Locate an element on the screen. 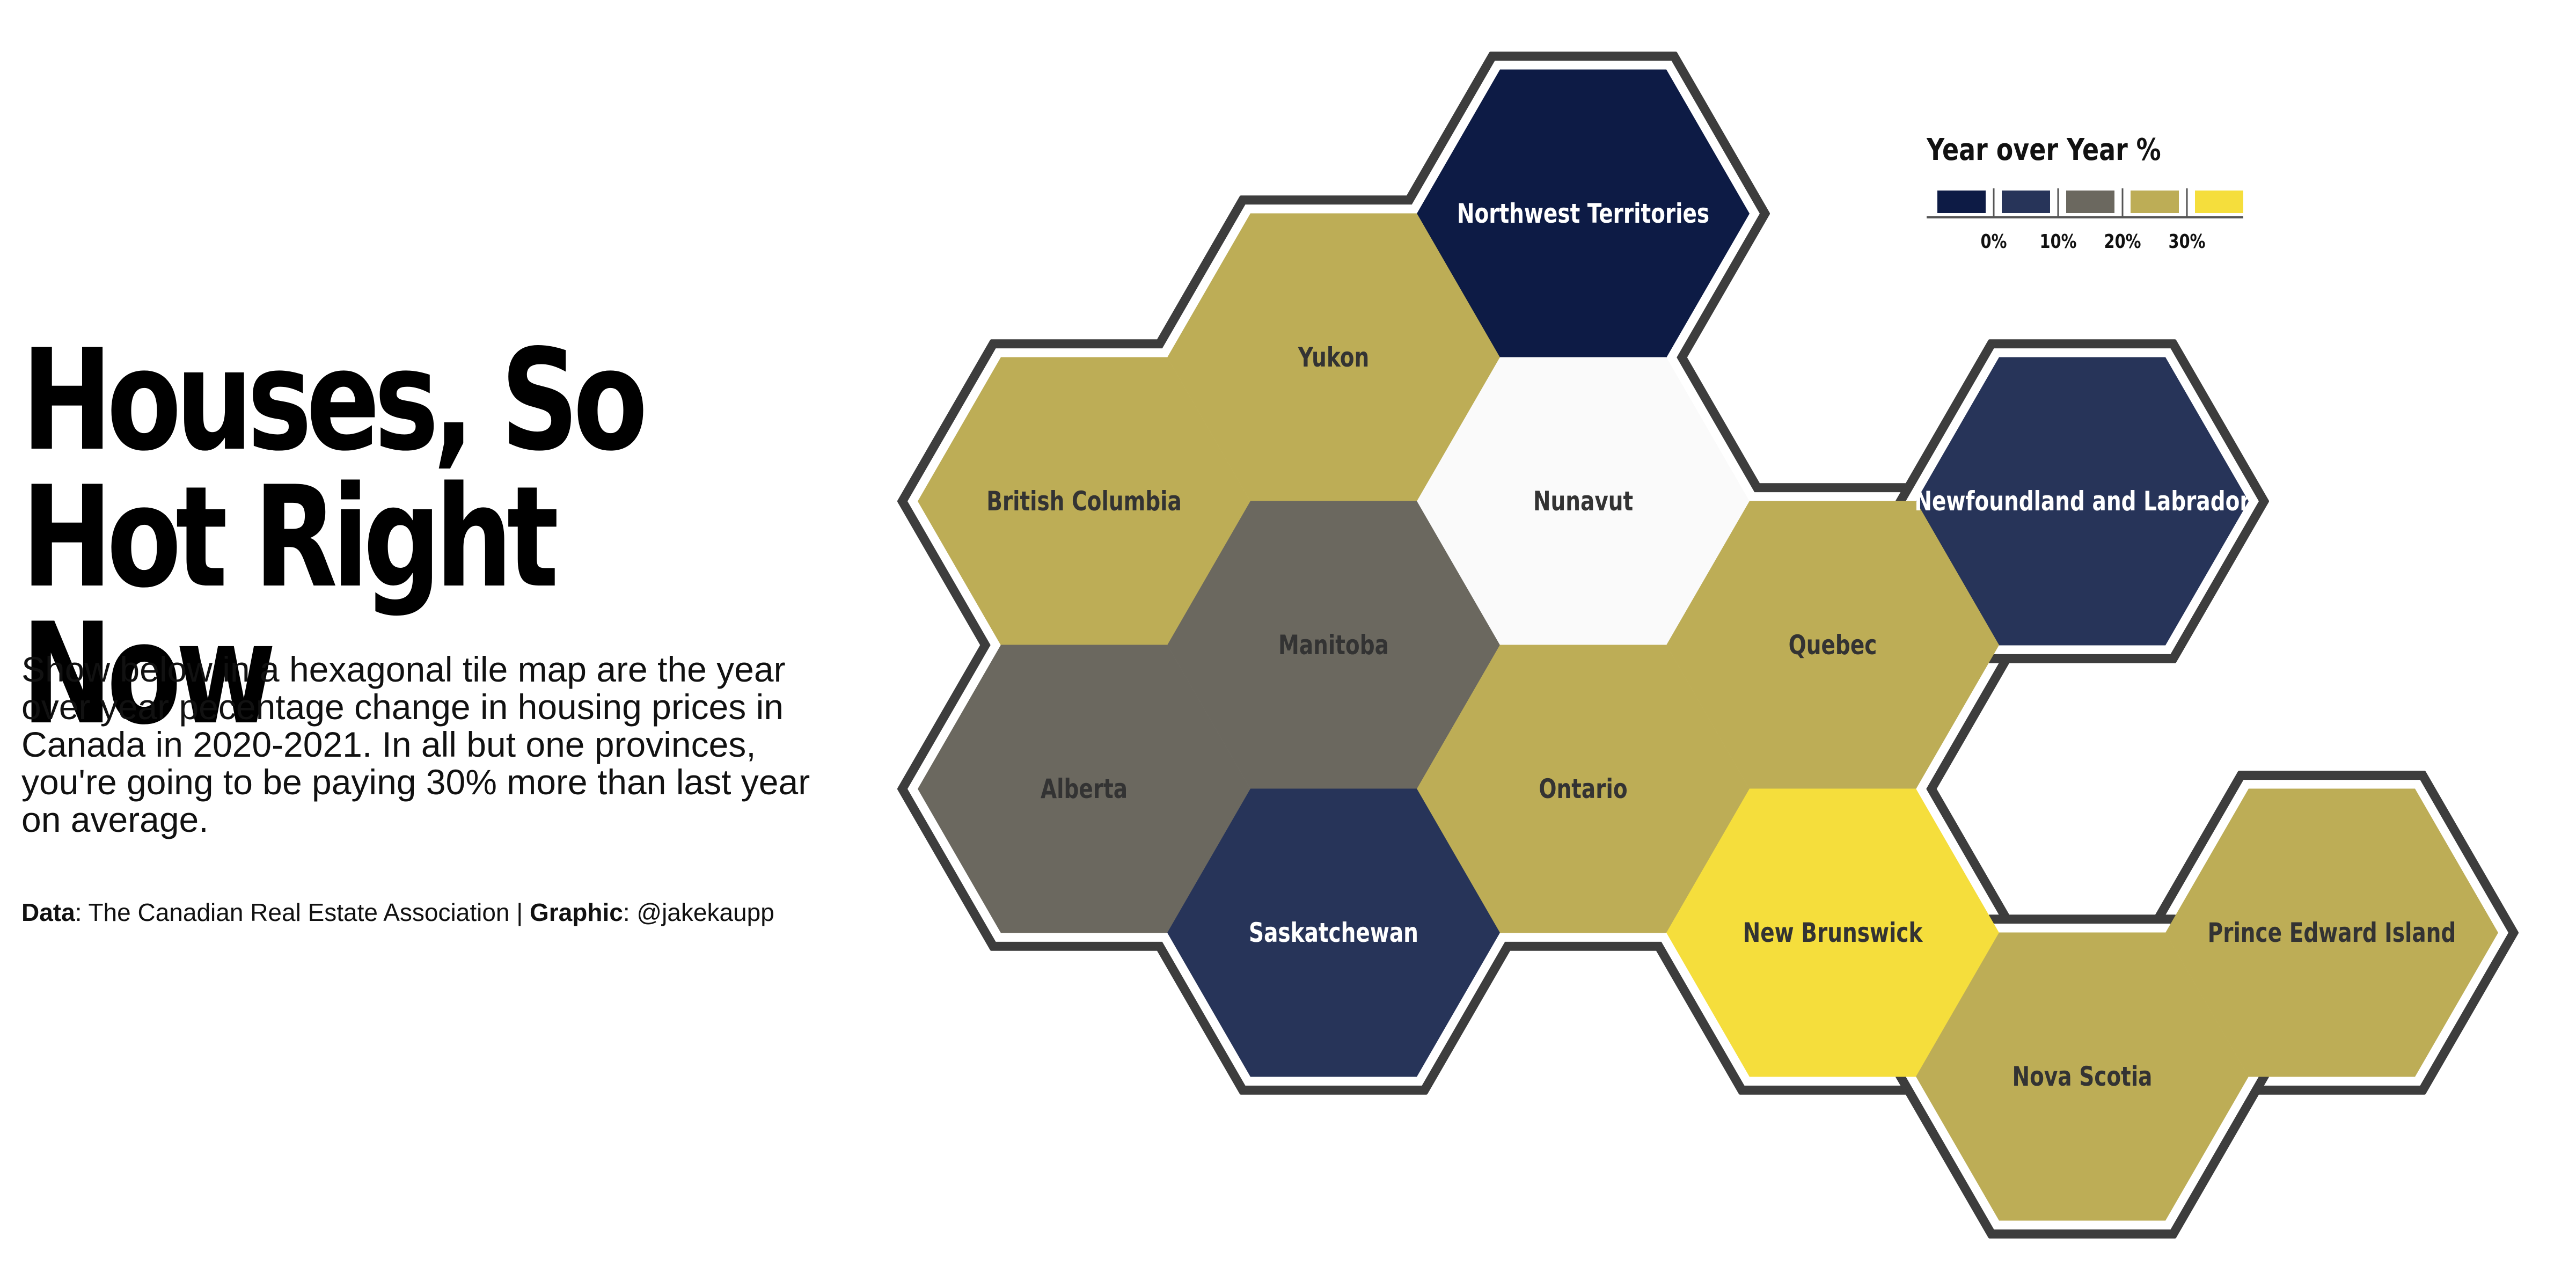 The image size is (2576, 1288). tile-label-newfoundland-and-labrador: Newfoundland and Labrador is located at coordinates (2082, 501).